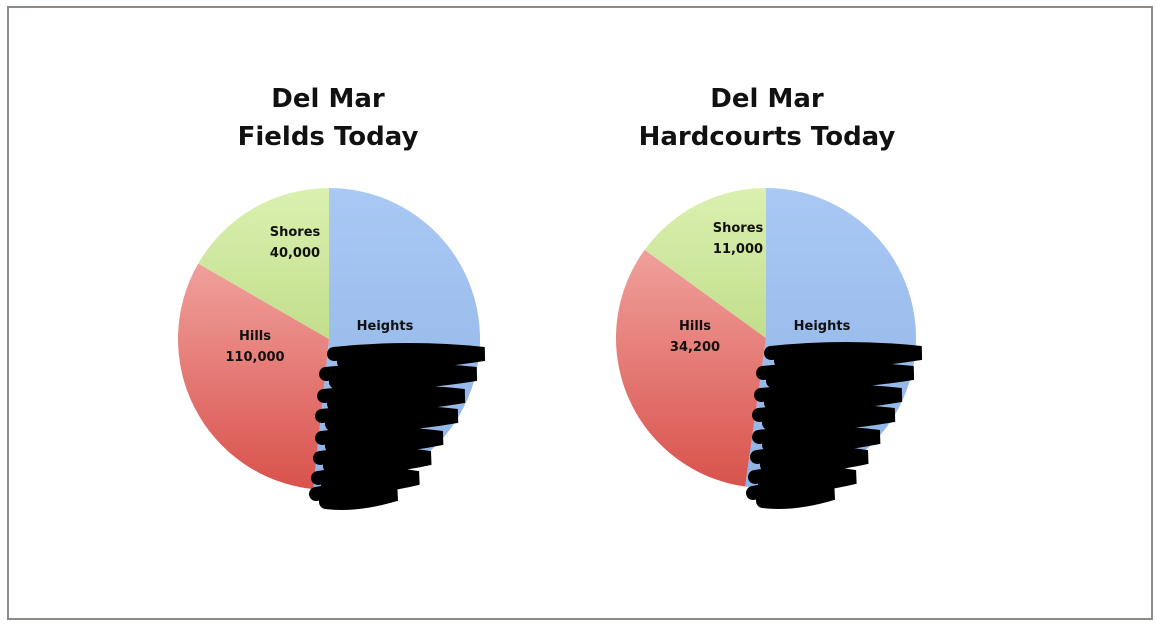 The width and height of the screenshot is (1156, 624). I want to click on pie-hardcourts: Heights Hills 34,200 Shores 11,000, so click(769, 348).